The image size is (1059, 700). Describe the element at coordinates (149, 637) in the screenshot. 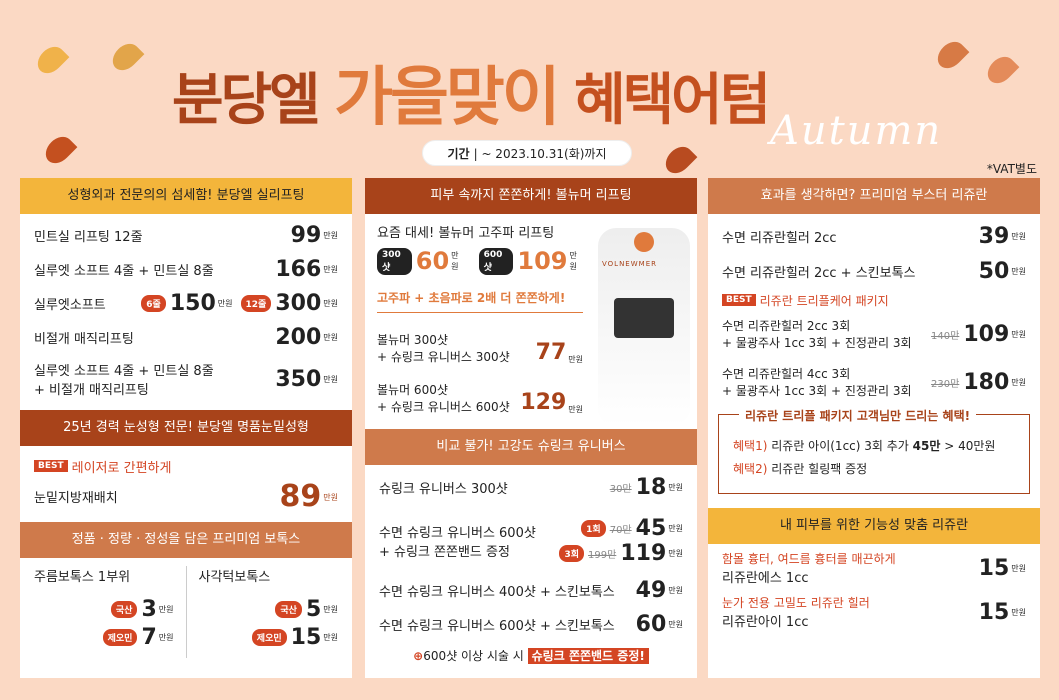

I see `item-price: 7` at that location.